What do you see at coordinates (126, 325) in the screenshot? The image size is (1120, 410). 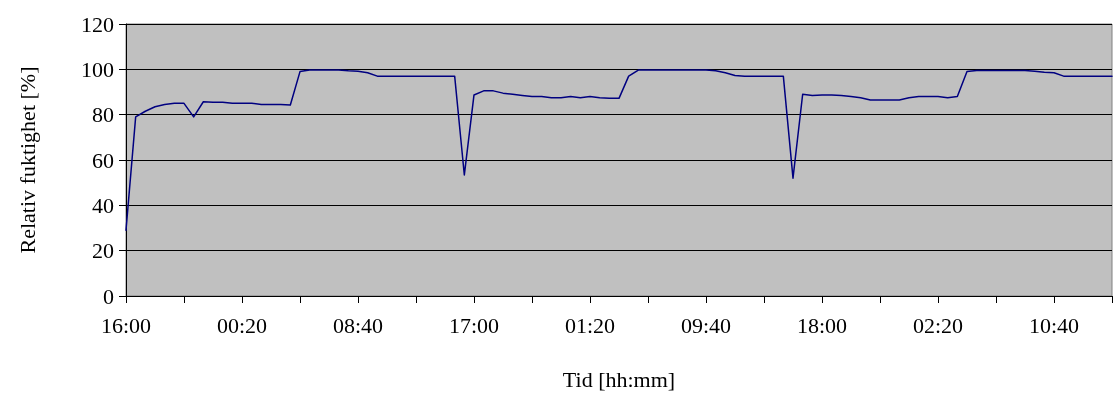 I see `x-tick-label: 16:00` at bounding box center [126, 325].